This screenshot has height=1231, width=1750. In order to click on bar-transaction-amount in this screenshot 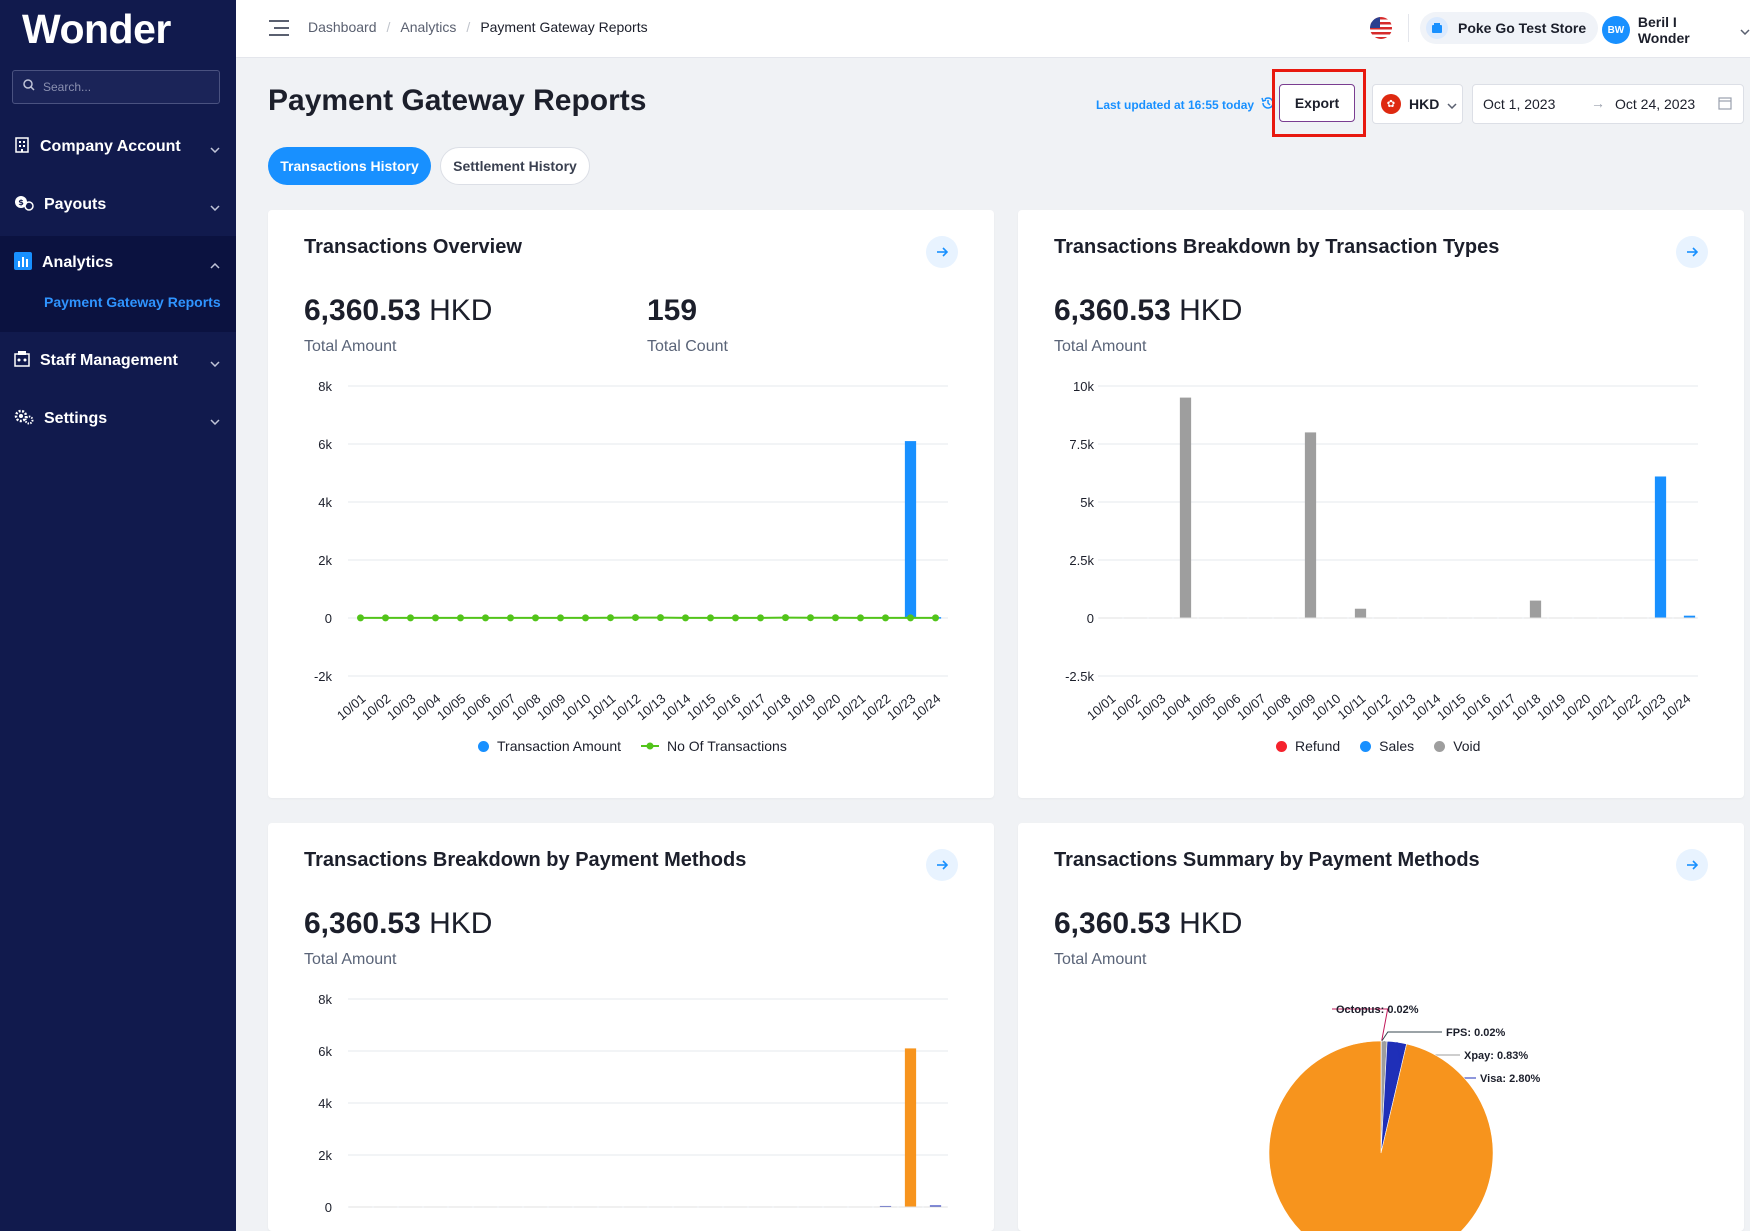, I will do `click(910, 529)`.